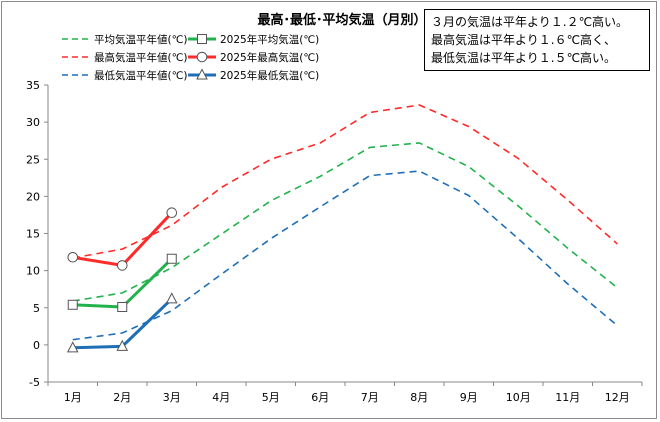 The width and height of the screenshot is (660, 422). Describe the element at coordinates (518, 397) in the screenshot. I see `x-tick-label: 10月` at that location.